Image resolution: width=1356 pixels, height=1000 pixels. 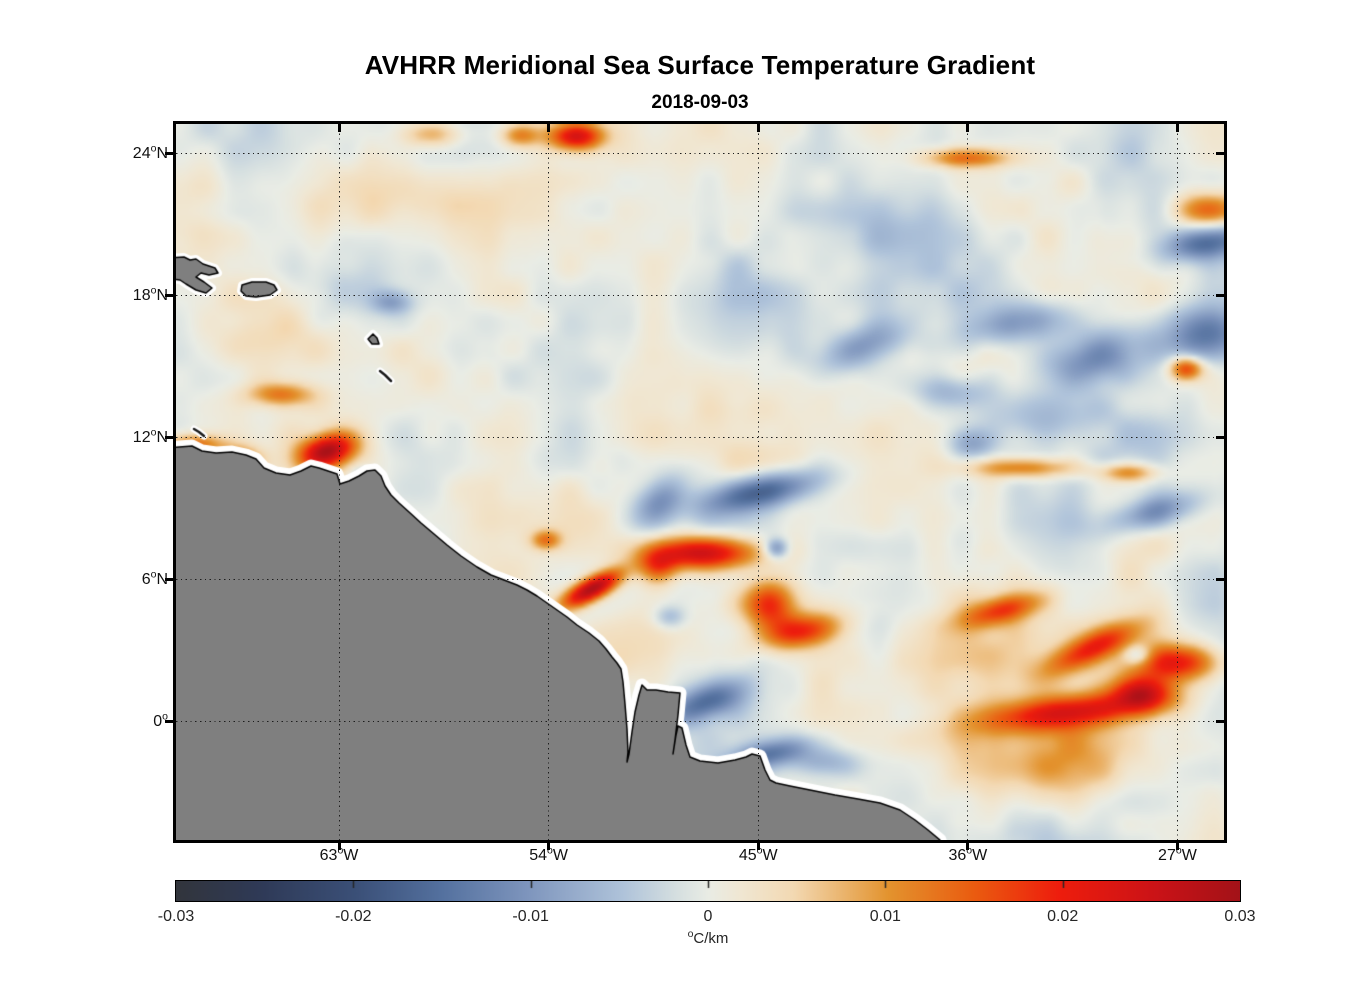 I want to click on xtick-label-63: 63oW, so click(x=339, y=854).